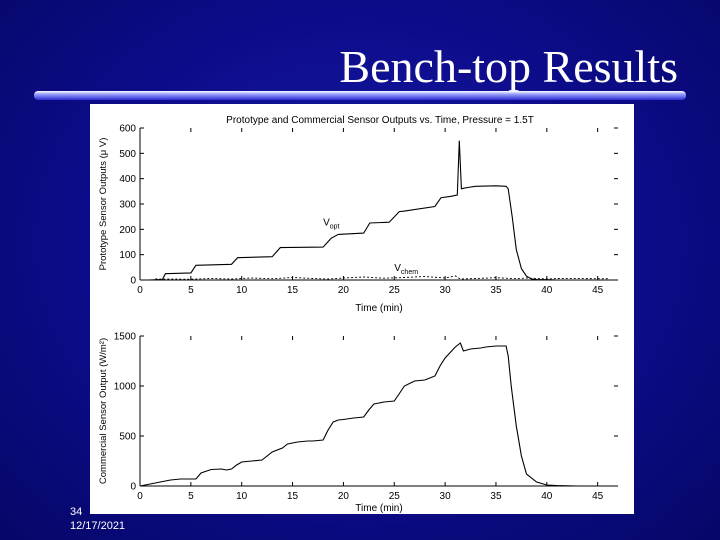 The height and width of the screenshot is (540, 720). I want to click on y-tick-label: 600, so click(127, 129).